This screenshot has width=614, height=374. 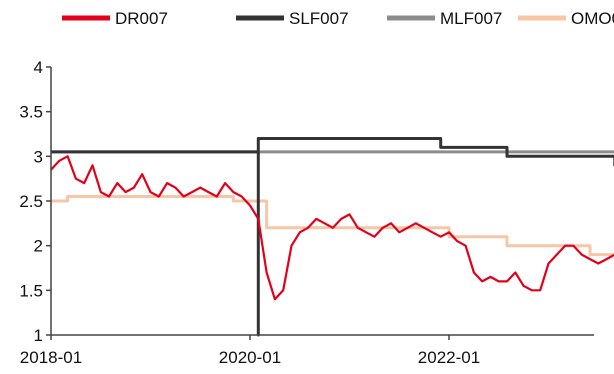 I want to click on y-ticks: 1 1.5 2 2.5 3 3.5 4, so click(x=35, y=201).